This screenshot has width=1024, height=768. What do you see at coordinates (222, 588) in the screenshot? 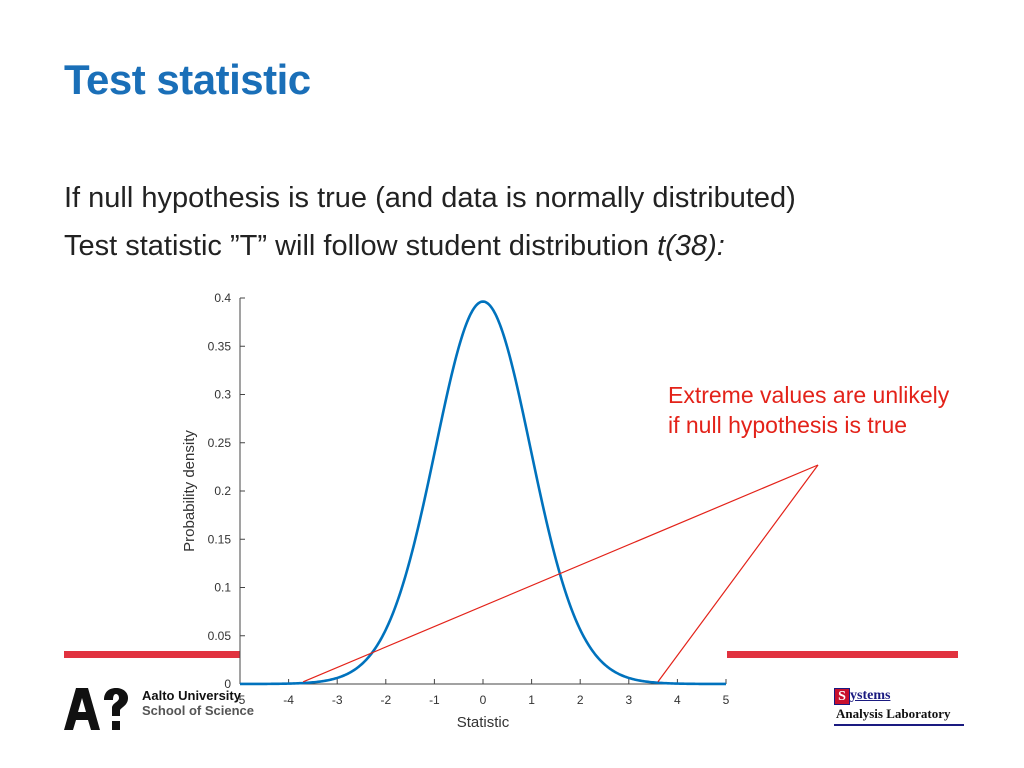
I see `y-tick-label: 0.1` at bounding box center [222, 588].